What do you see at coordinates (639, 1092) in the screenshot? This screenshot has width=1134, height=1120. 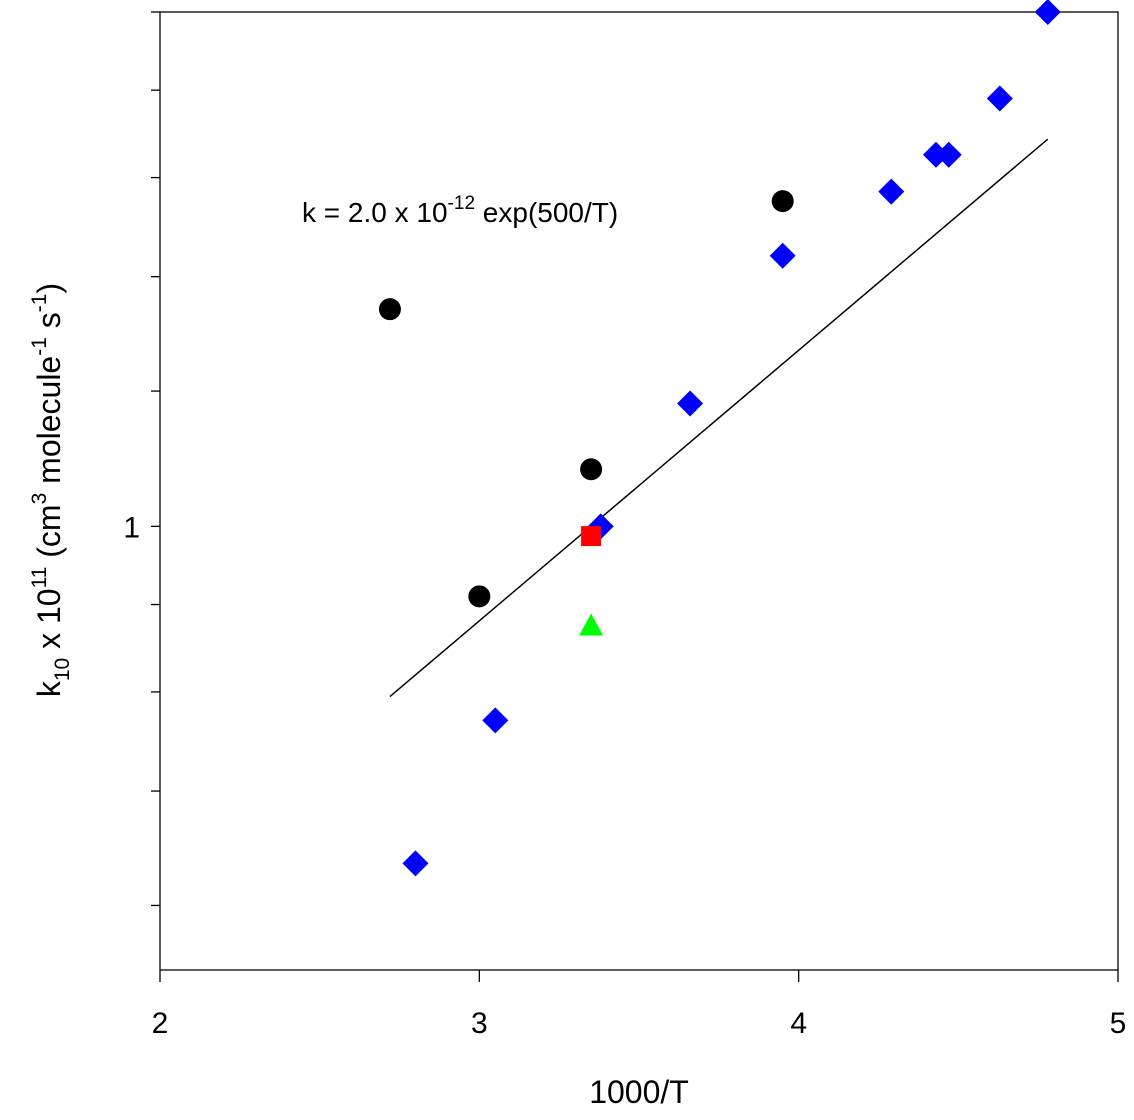 I see `x-axis-label: 1000/T` at bounding box center [639, 1092].